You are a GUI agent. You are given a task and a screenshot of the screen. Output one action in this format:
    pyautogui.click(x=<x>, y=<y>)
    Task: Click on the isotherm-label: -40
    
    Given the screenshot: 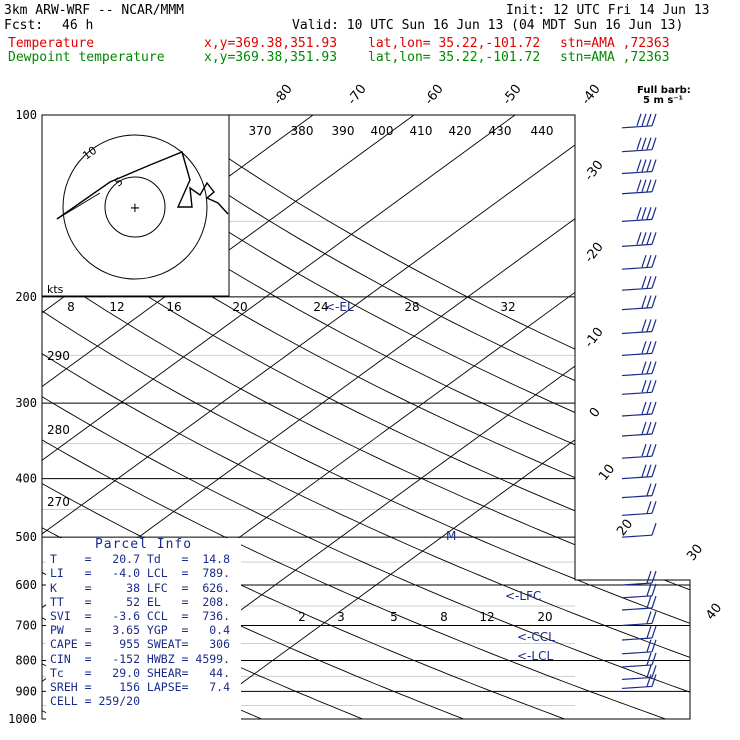 What is the action you would take?
    pyautogui.click(x=591, y=95)
    